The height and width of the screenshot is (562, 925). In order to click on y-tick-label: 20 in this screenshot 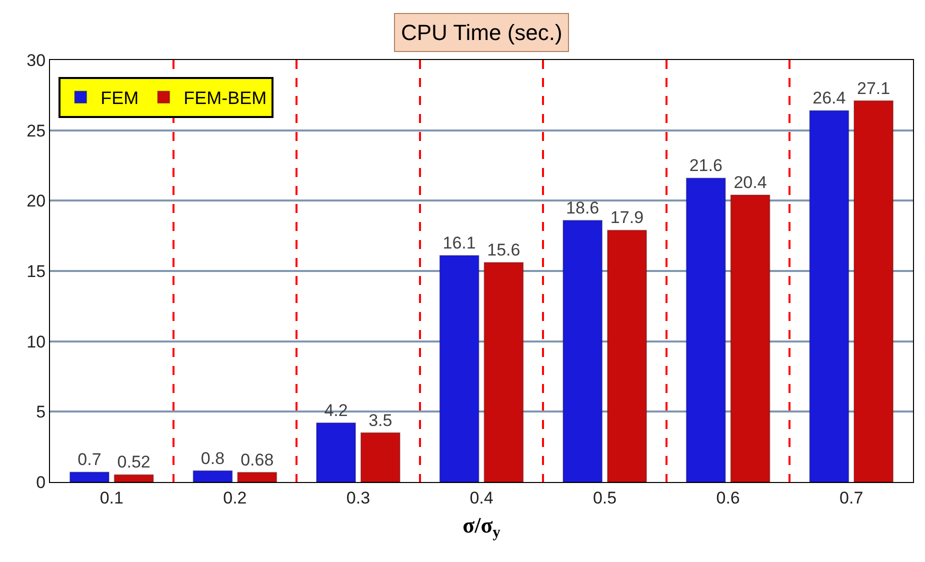, I will do `click(36, 201)`.